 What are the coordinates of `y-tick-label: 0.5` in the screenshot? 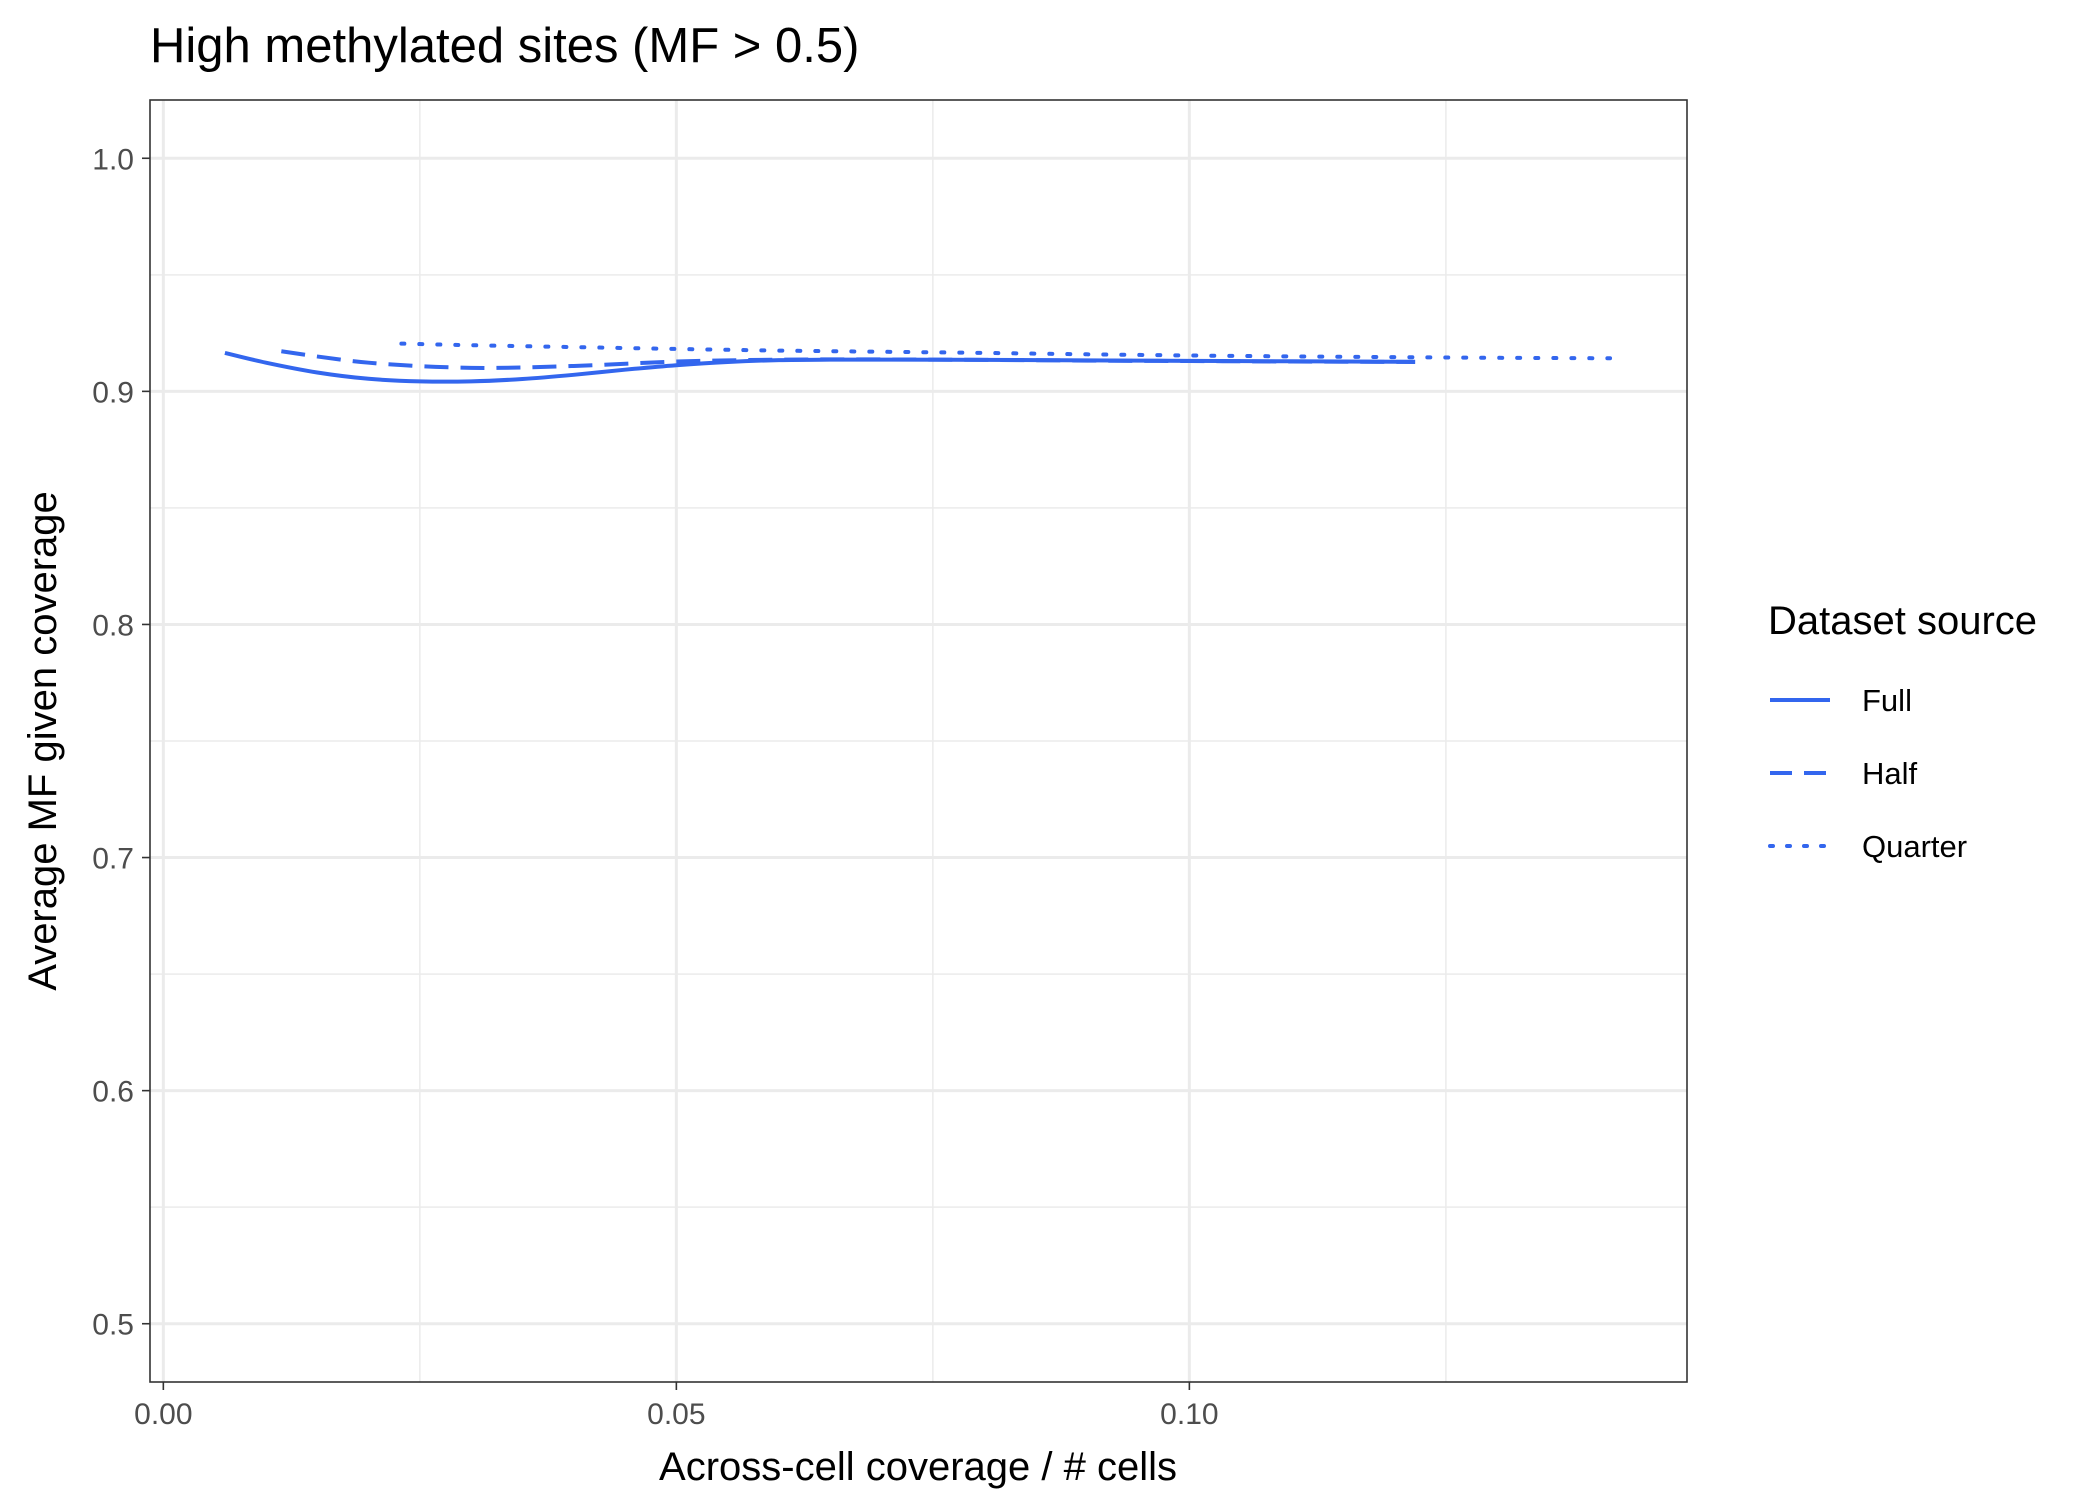 It's located at (113, 1325).